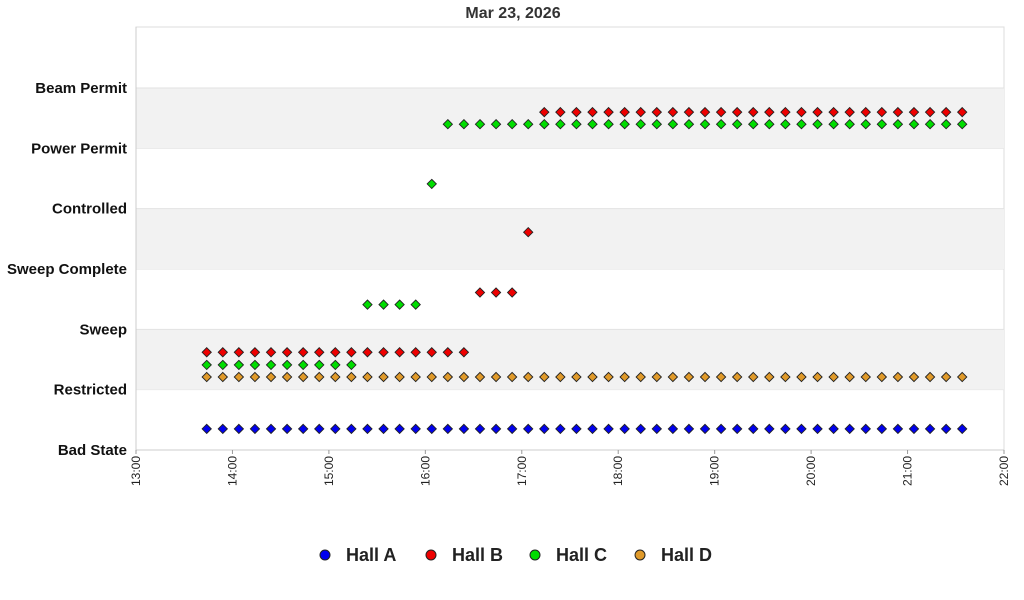 The image size is (1024, 600). I want to click on legend-label: Hall C, so click(581, 555).